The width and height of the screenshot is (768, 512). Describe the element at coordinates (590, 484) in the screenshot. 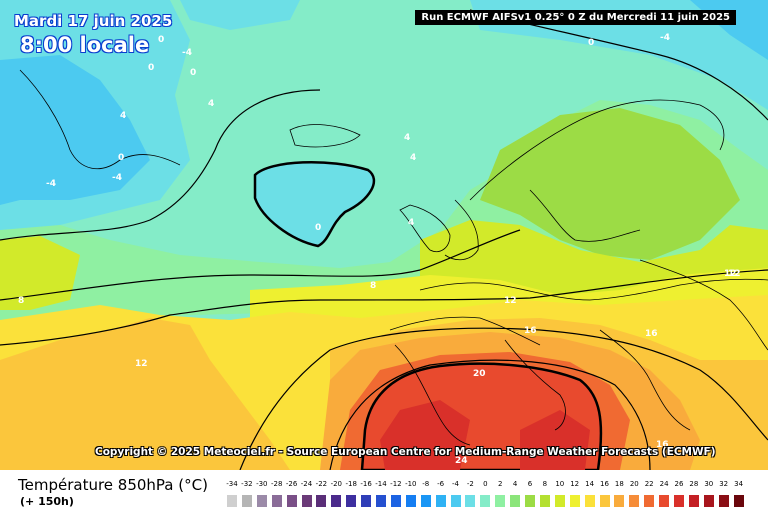

I see `legend-tick-label: 14` at that location.